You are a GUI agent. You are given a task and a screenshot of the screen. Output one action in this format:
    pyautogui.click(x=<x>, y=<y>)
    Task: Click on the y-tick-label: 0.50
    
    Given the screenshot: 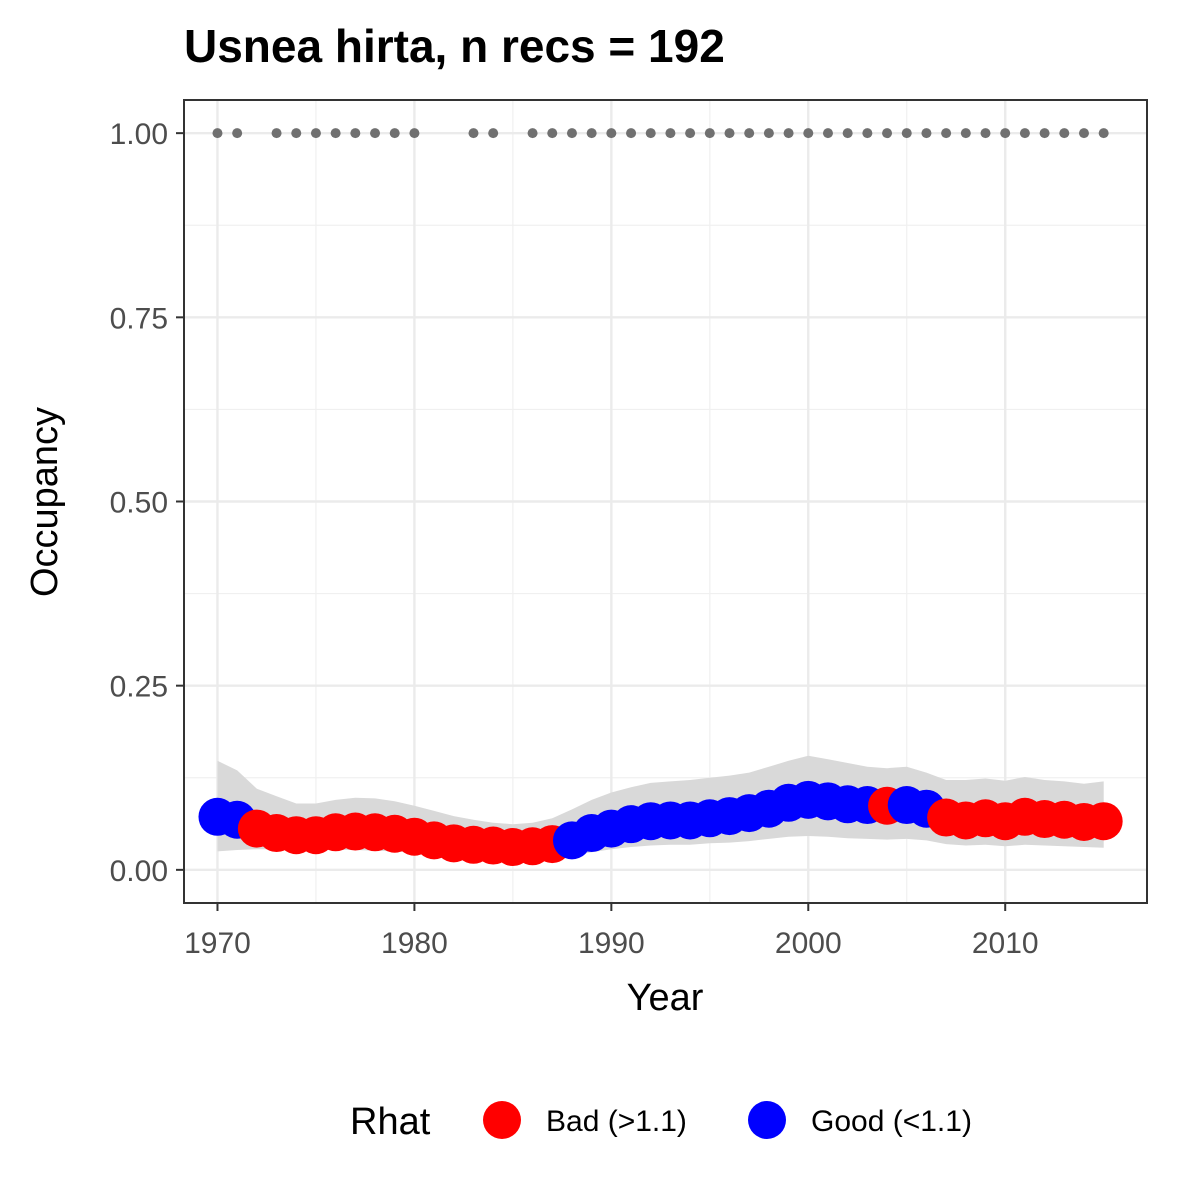 What is the action you would take?
    pyautogui.click(x=139, y=503)
    